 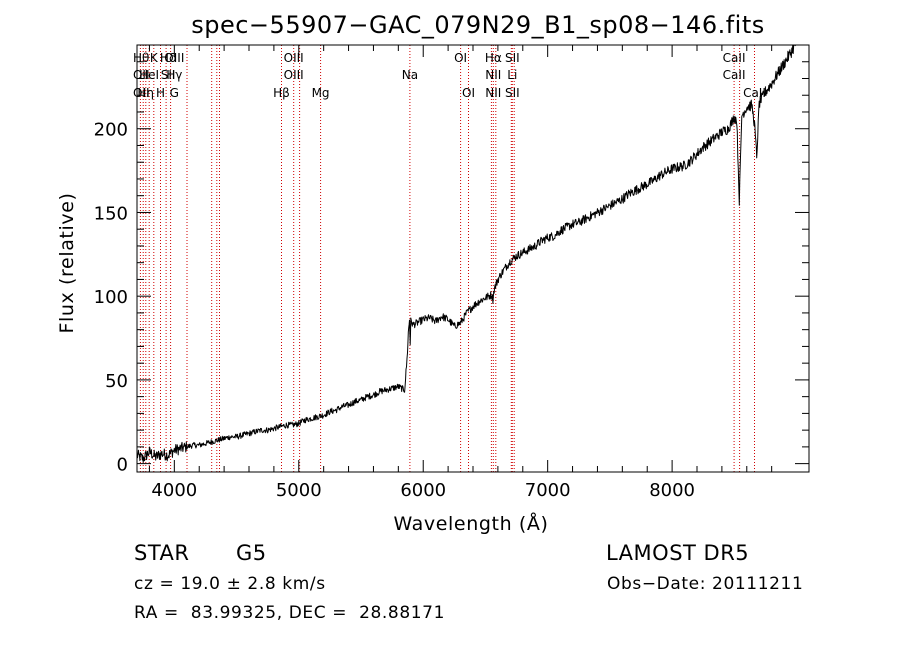 What do you see at coordinates (162, 553) in the screenshot?
I see `object-type: STAR` at bounding box center [162, 553].